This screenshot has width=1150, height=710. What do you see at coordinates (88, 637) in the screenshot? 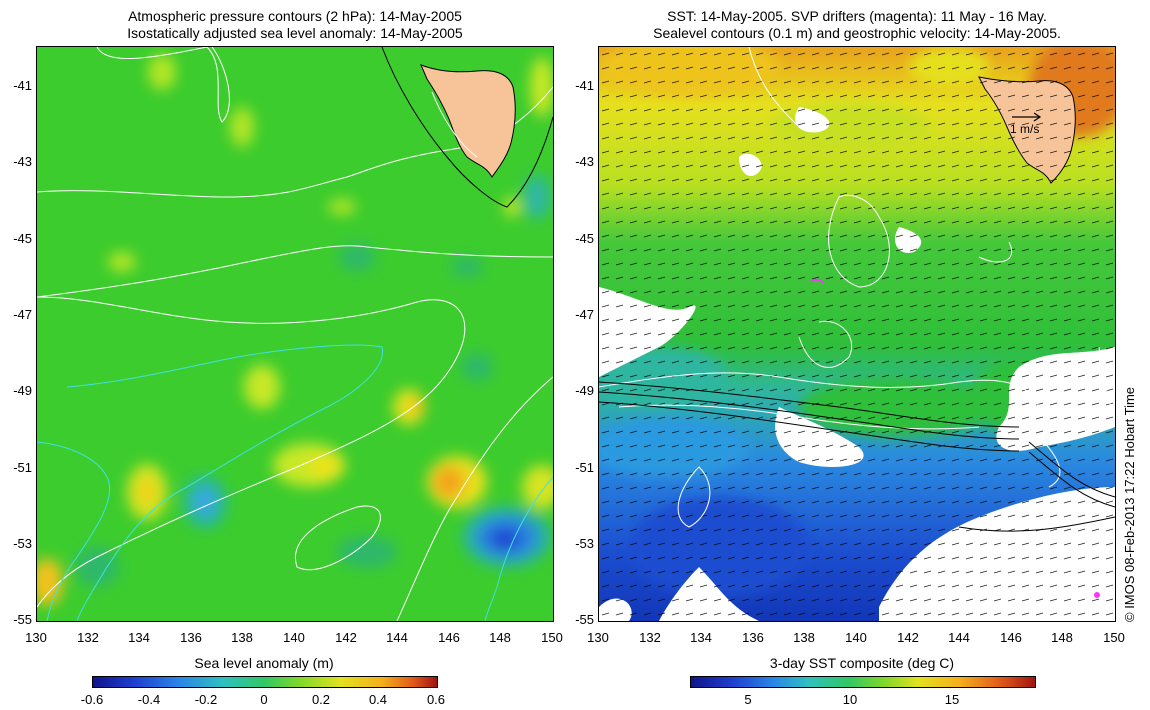
I see `left-x-tick-label: 132` at bounding box center [88, 637].